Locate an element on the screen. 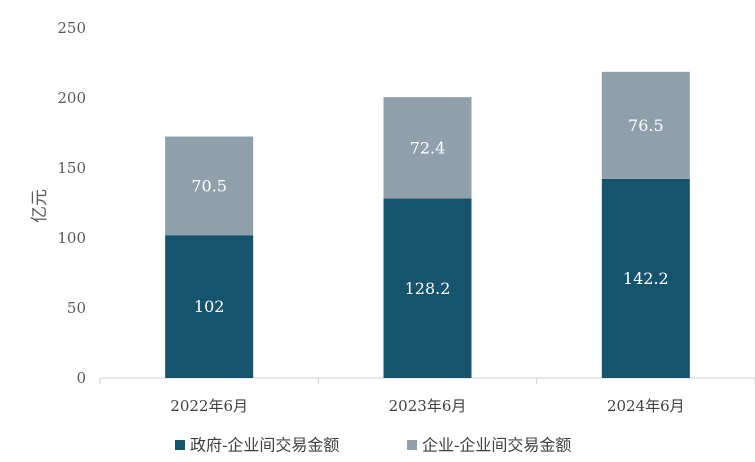 This screenshot has width=755, height=462. y-tick-label: 200 is located at coordinates (71, 98).